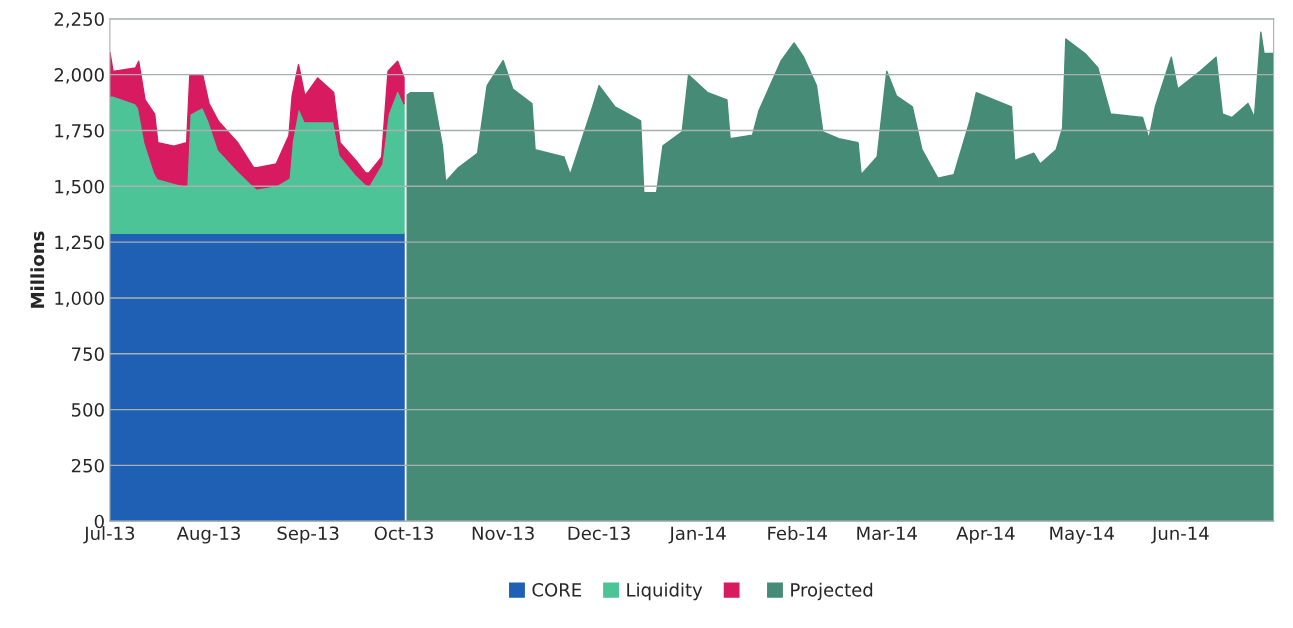 The height and width of the screenshot is (628, 1293). What do you see at coordinates (887, 533) in the screenshot?
I see `x-tick-label: Mar-14` at bounding box center [887, 533].